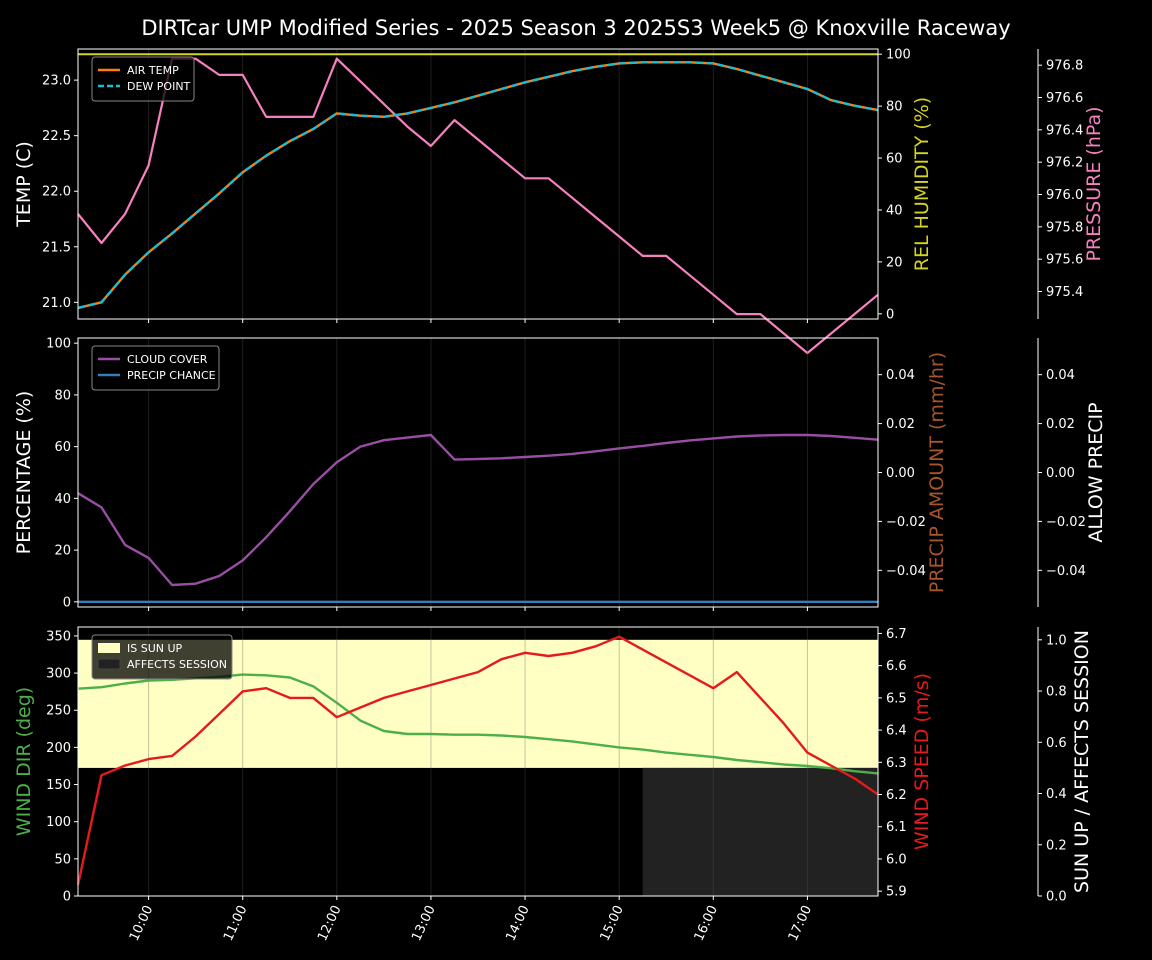  What do you see at coordinates (1060, 424) in the screenshot?
I see `allow-precip-axis-tick-label: 0.02` at bounding box center [1060, 424].